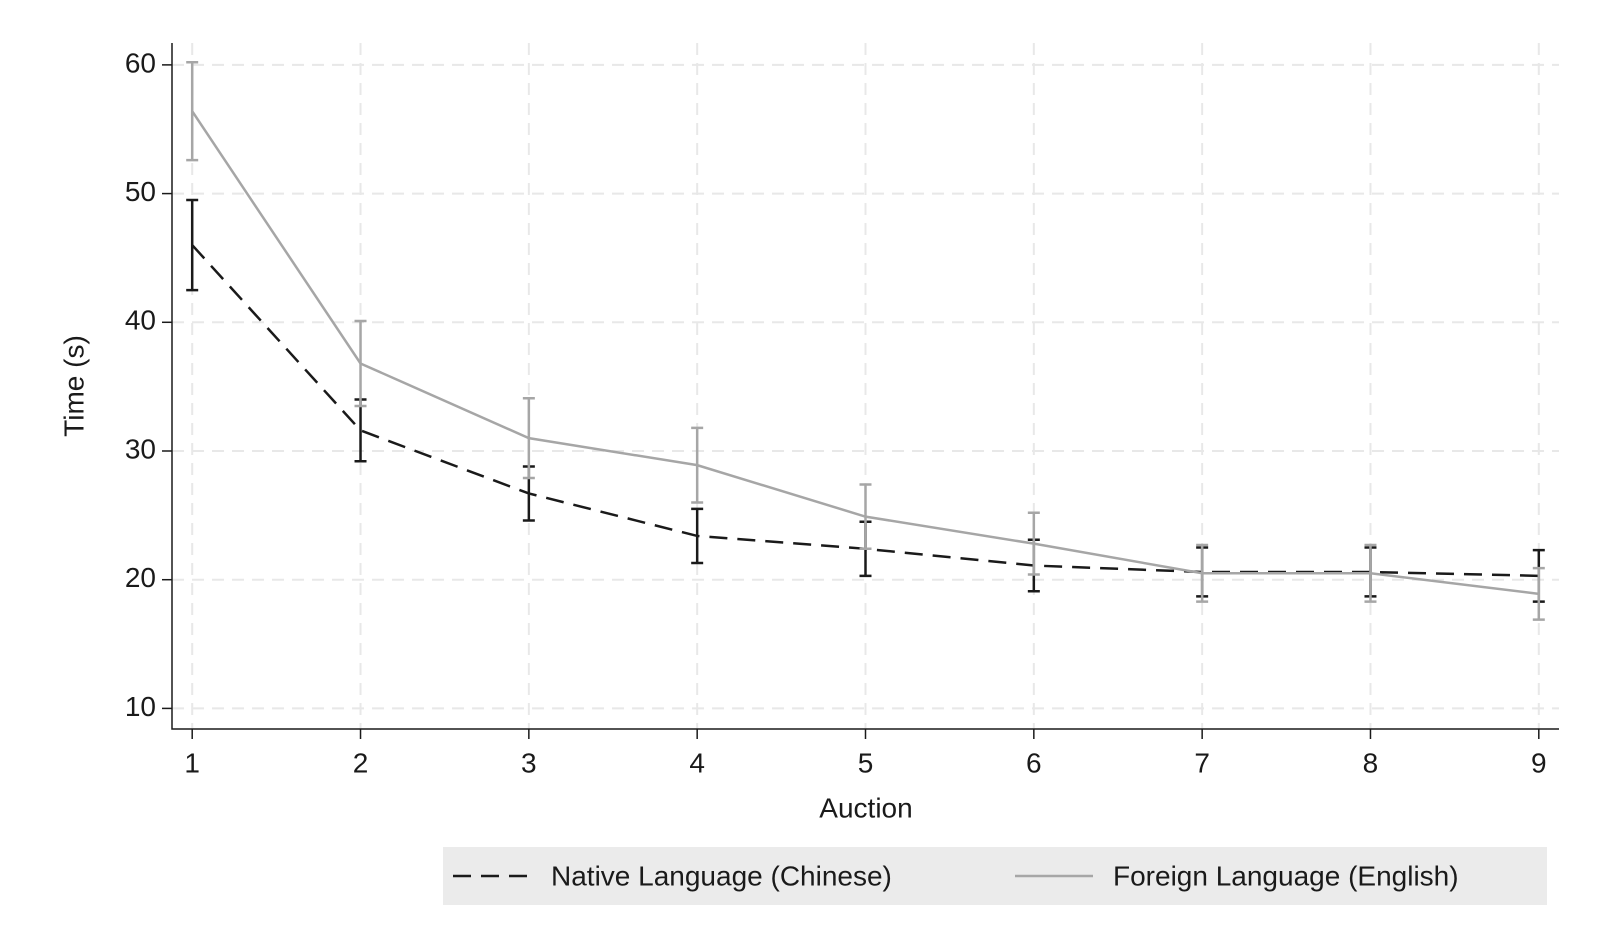 This screenshot has width=1600, height=941. I want to click on x-tick-label: 9, so click(1539, 762).